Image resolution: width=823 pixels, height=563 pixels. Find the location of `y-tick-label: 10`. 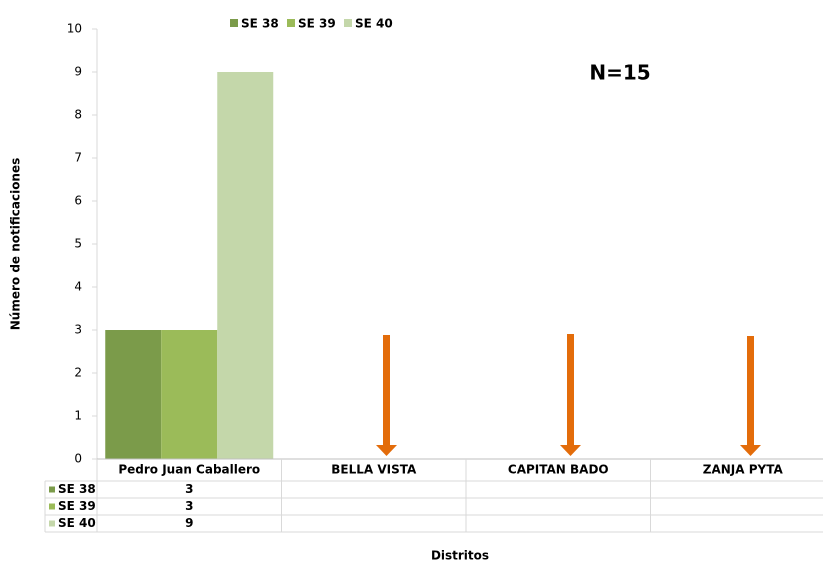

y-tick-label: 10 is located at coordinates (74, 29).